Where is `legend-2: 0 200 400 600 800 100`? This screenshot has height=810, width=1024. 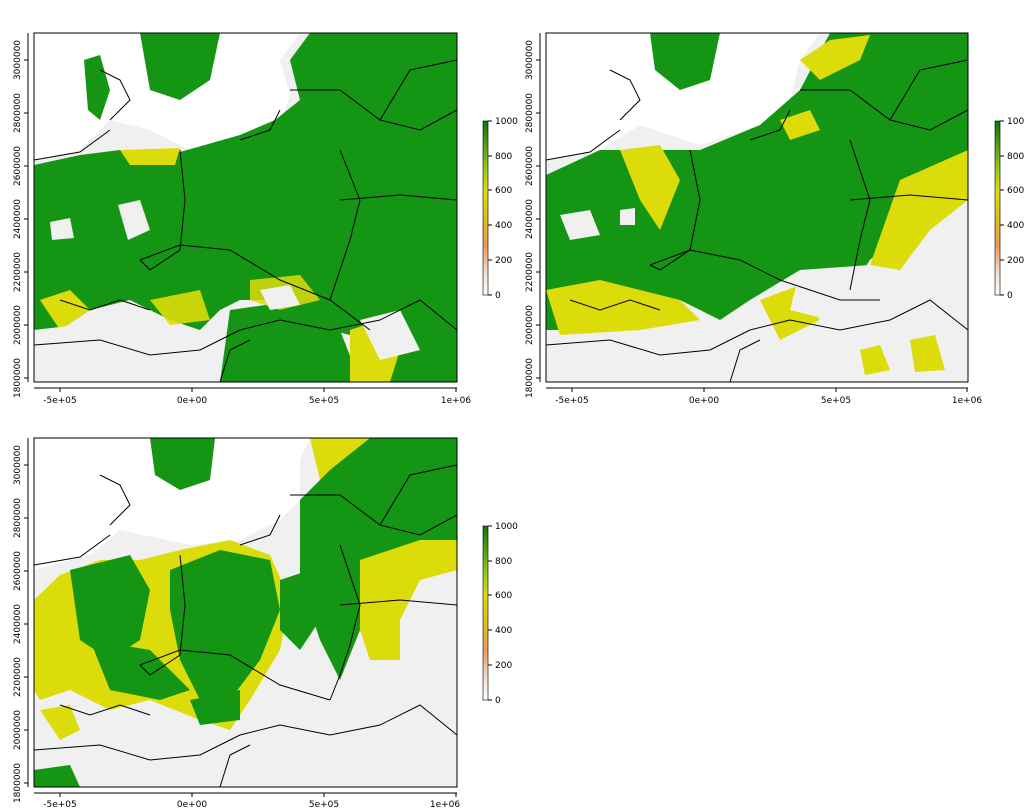 legend-2: 0 200 400 600 800 100 is located at coordinates (1009, 209).